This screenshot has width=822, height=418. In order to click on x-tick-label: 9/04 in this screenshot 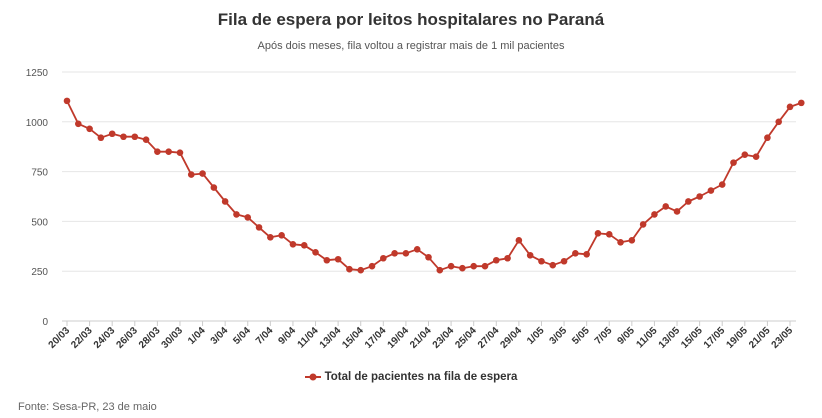, I will do `click(288, 336)`.